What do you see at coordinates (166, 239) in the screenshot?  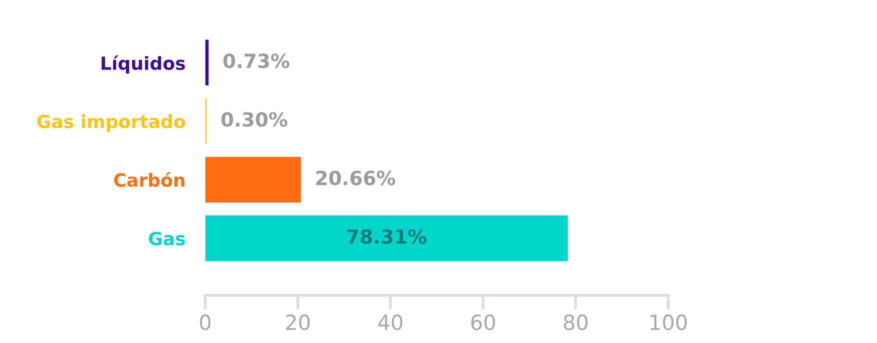 I see `y-tick-label: Gas` at bounding box center [166, 239].